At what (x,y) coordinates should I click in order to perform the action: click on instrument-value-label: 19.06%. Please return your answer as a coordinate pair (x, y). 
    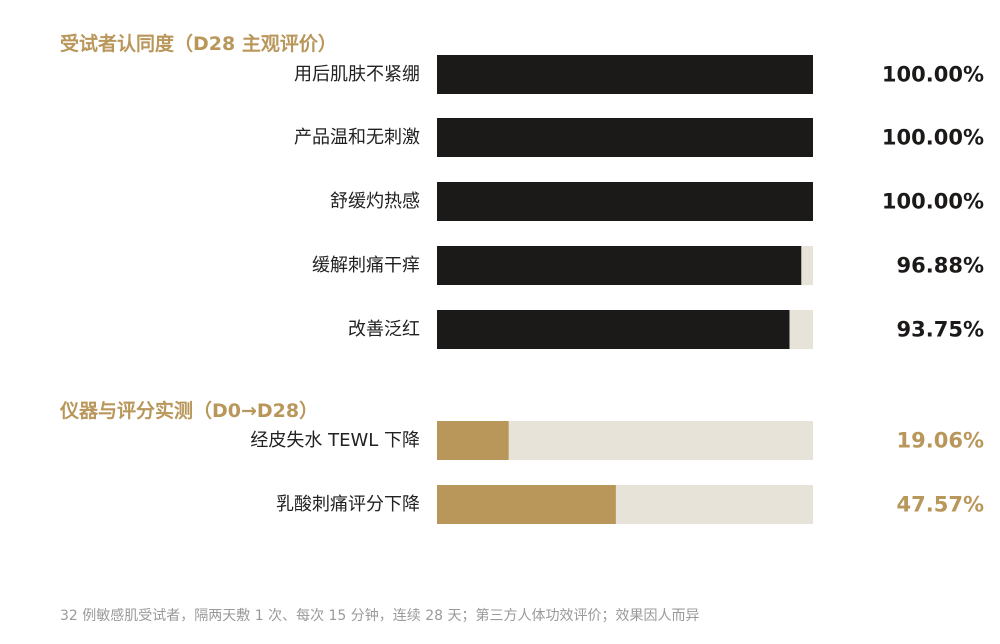
    Looking at the image, I should click on (940, 441).